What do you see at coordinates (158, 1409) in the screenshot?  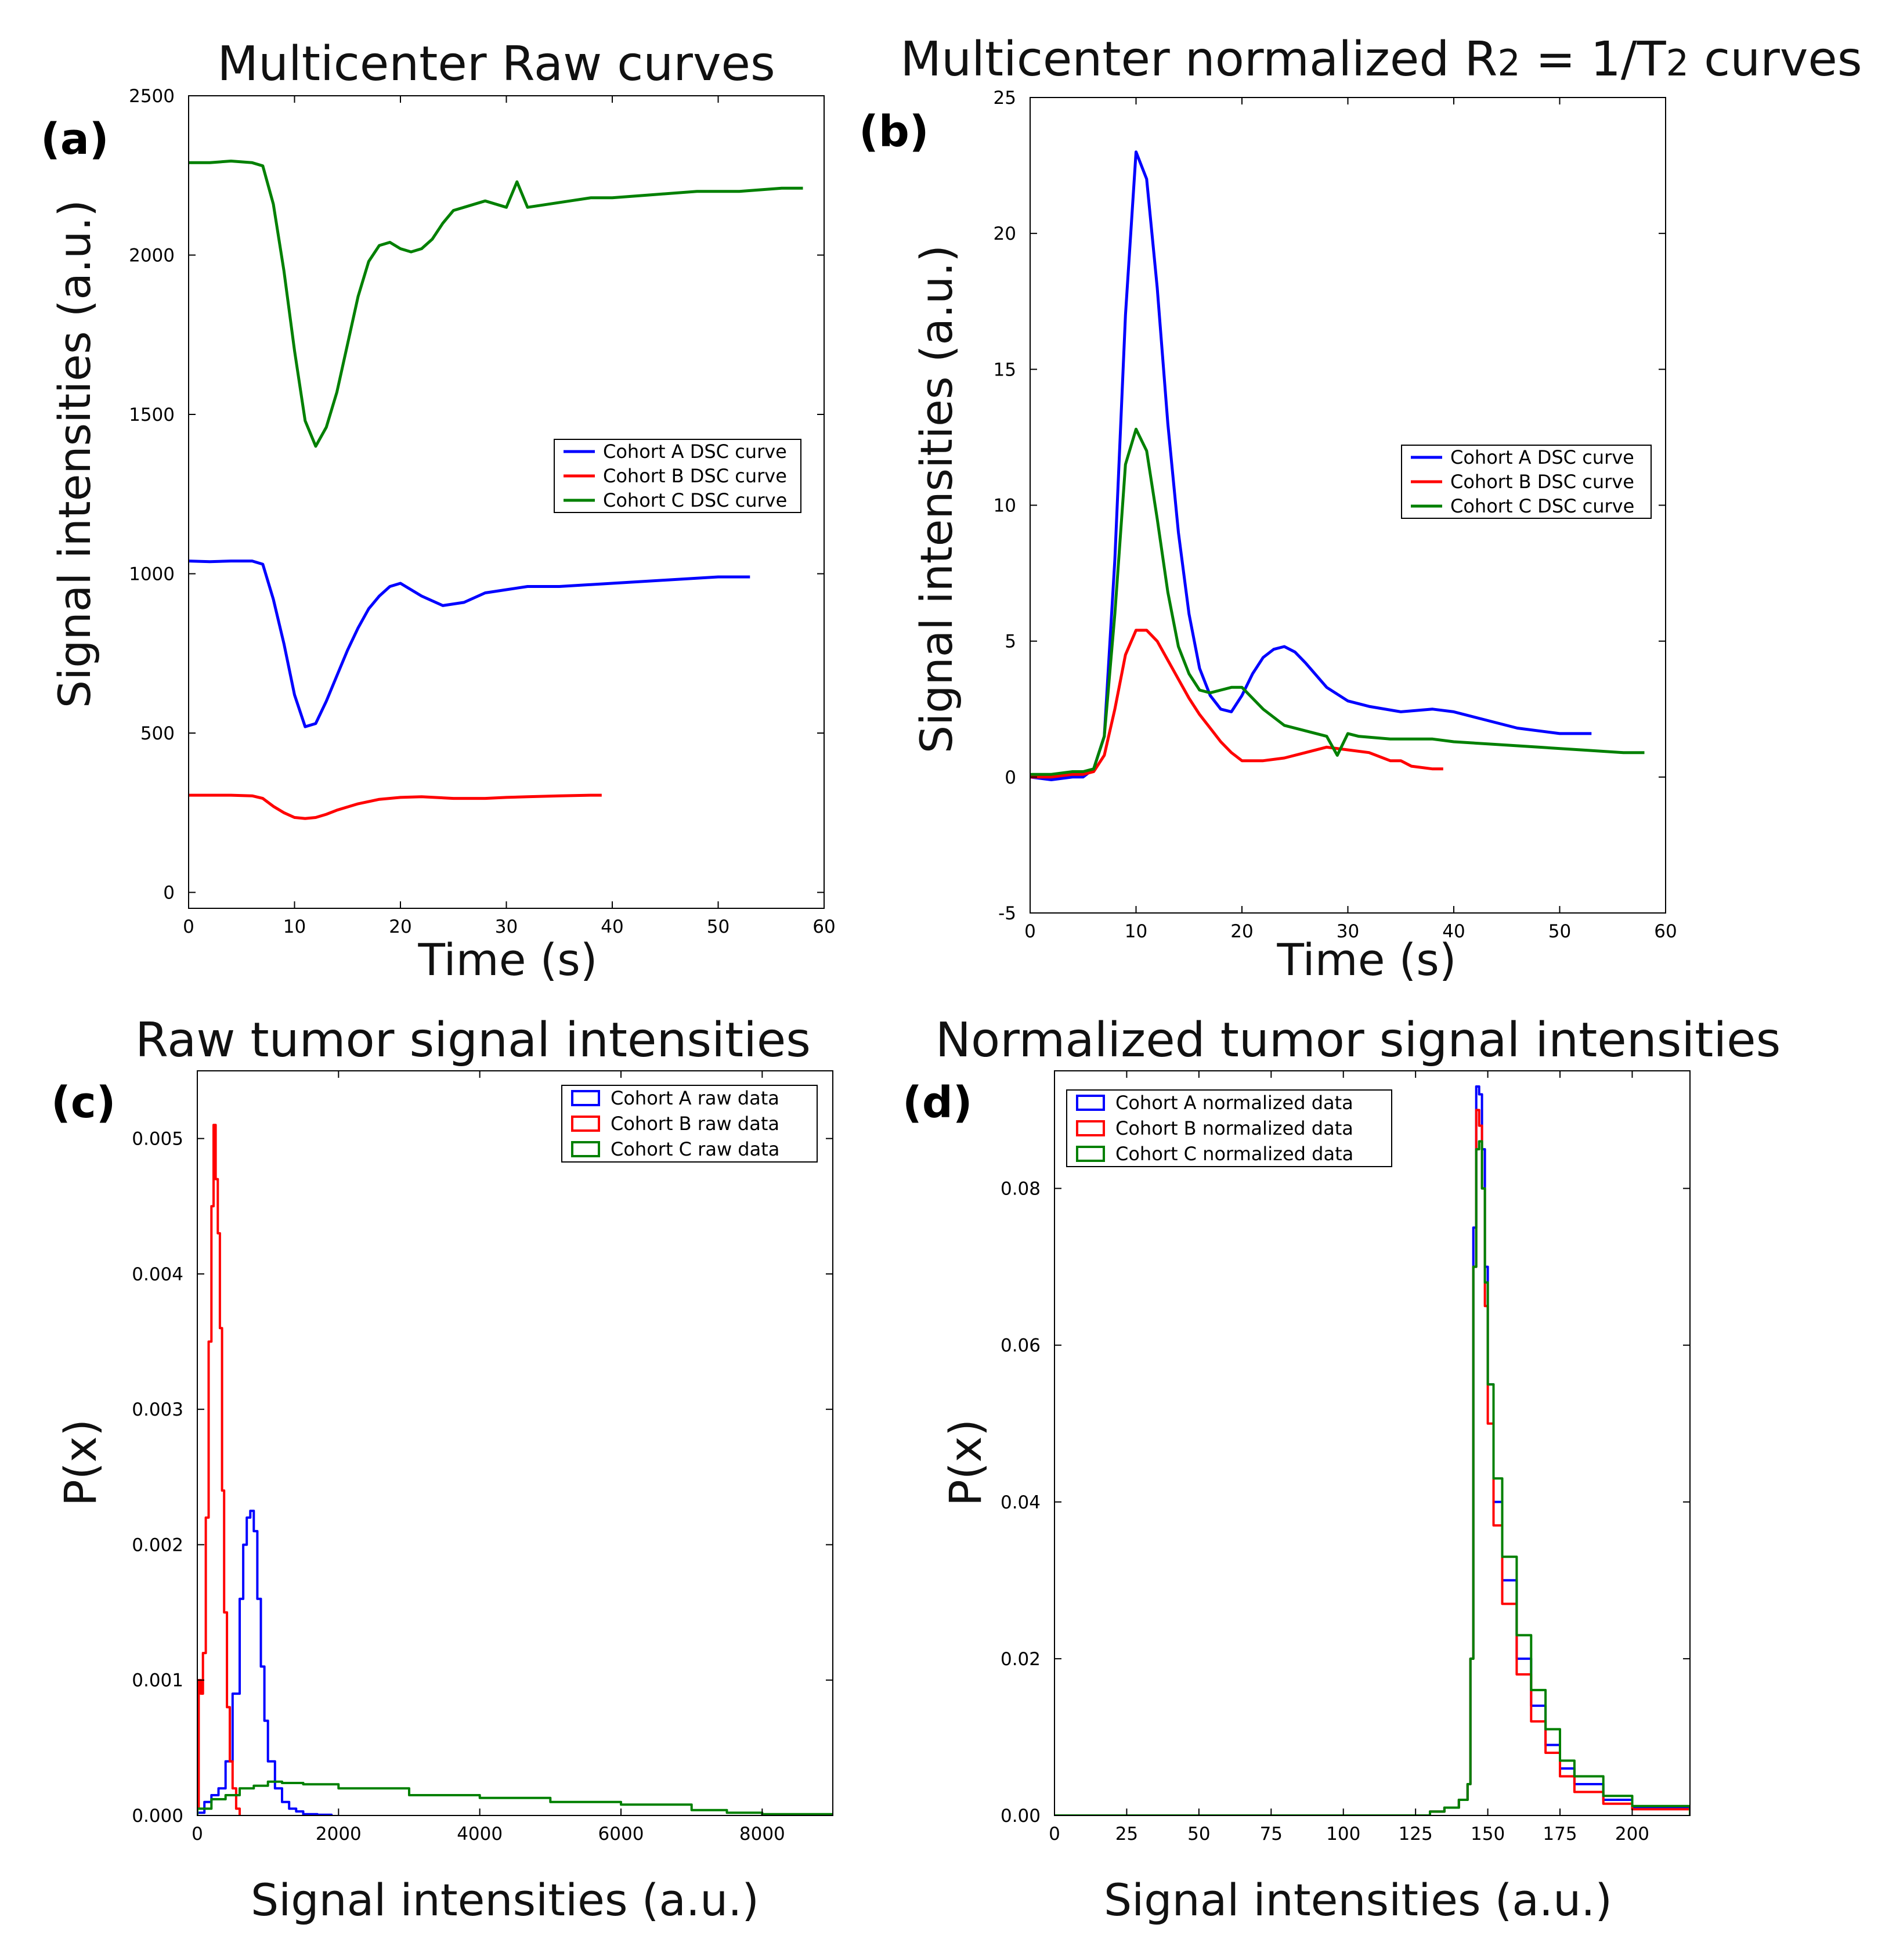 I see `y-tick-label: 0.003` at bounding box center [158, 1409].